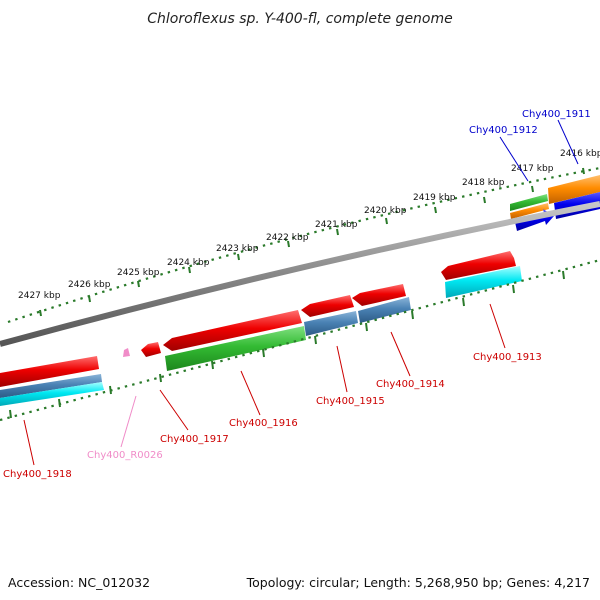  What do you see at coordinates (336, 225) in the screenshot?
I see `tick-label: 2421 kbp` at bounding box center [336, 225].